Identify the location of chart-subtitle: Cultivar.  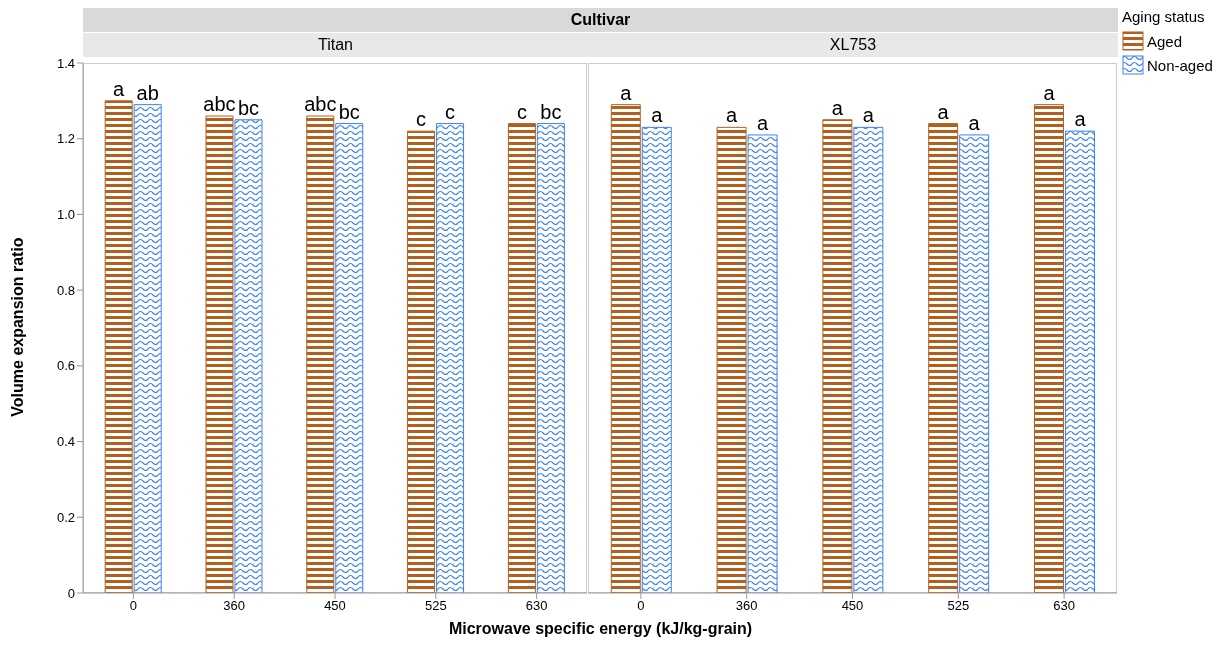
(600, 20).